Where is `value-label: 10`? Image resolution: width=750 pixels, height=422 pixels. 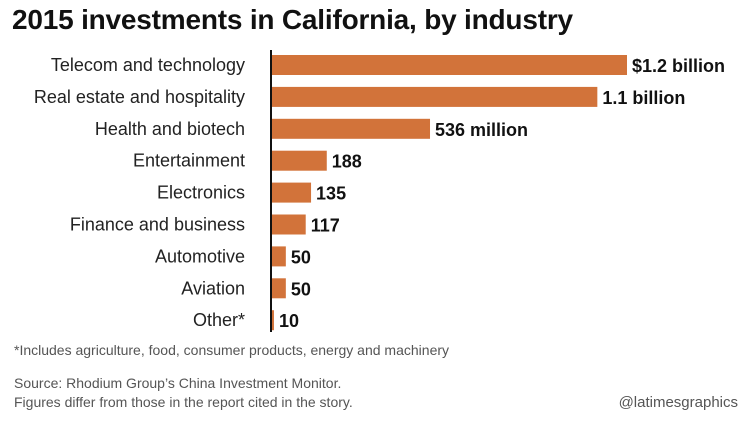
value-label: 10 is located at coordinates (289, 321).